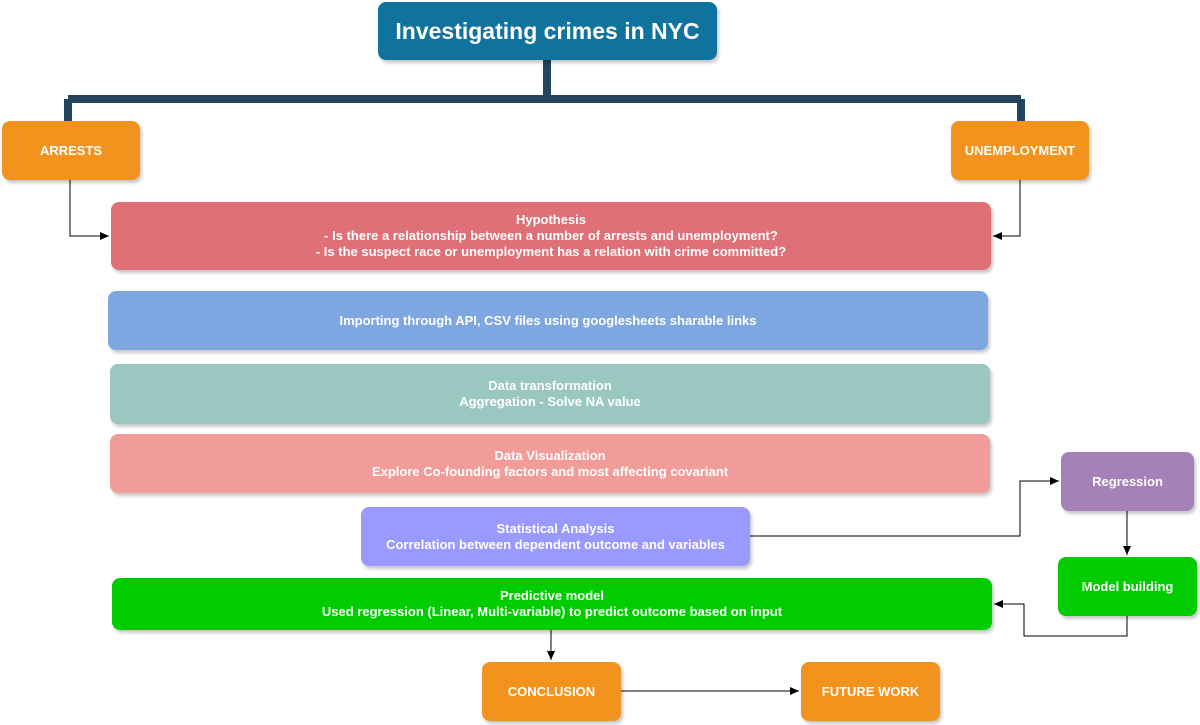 The image size is (1200, 725). I want to click on transformation-heading: Data transformation, so click(550, 385).